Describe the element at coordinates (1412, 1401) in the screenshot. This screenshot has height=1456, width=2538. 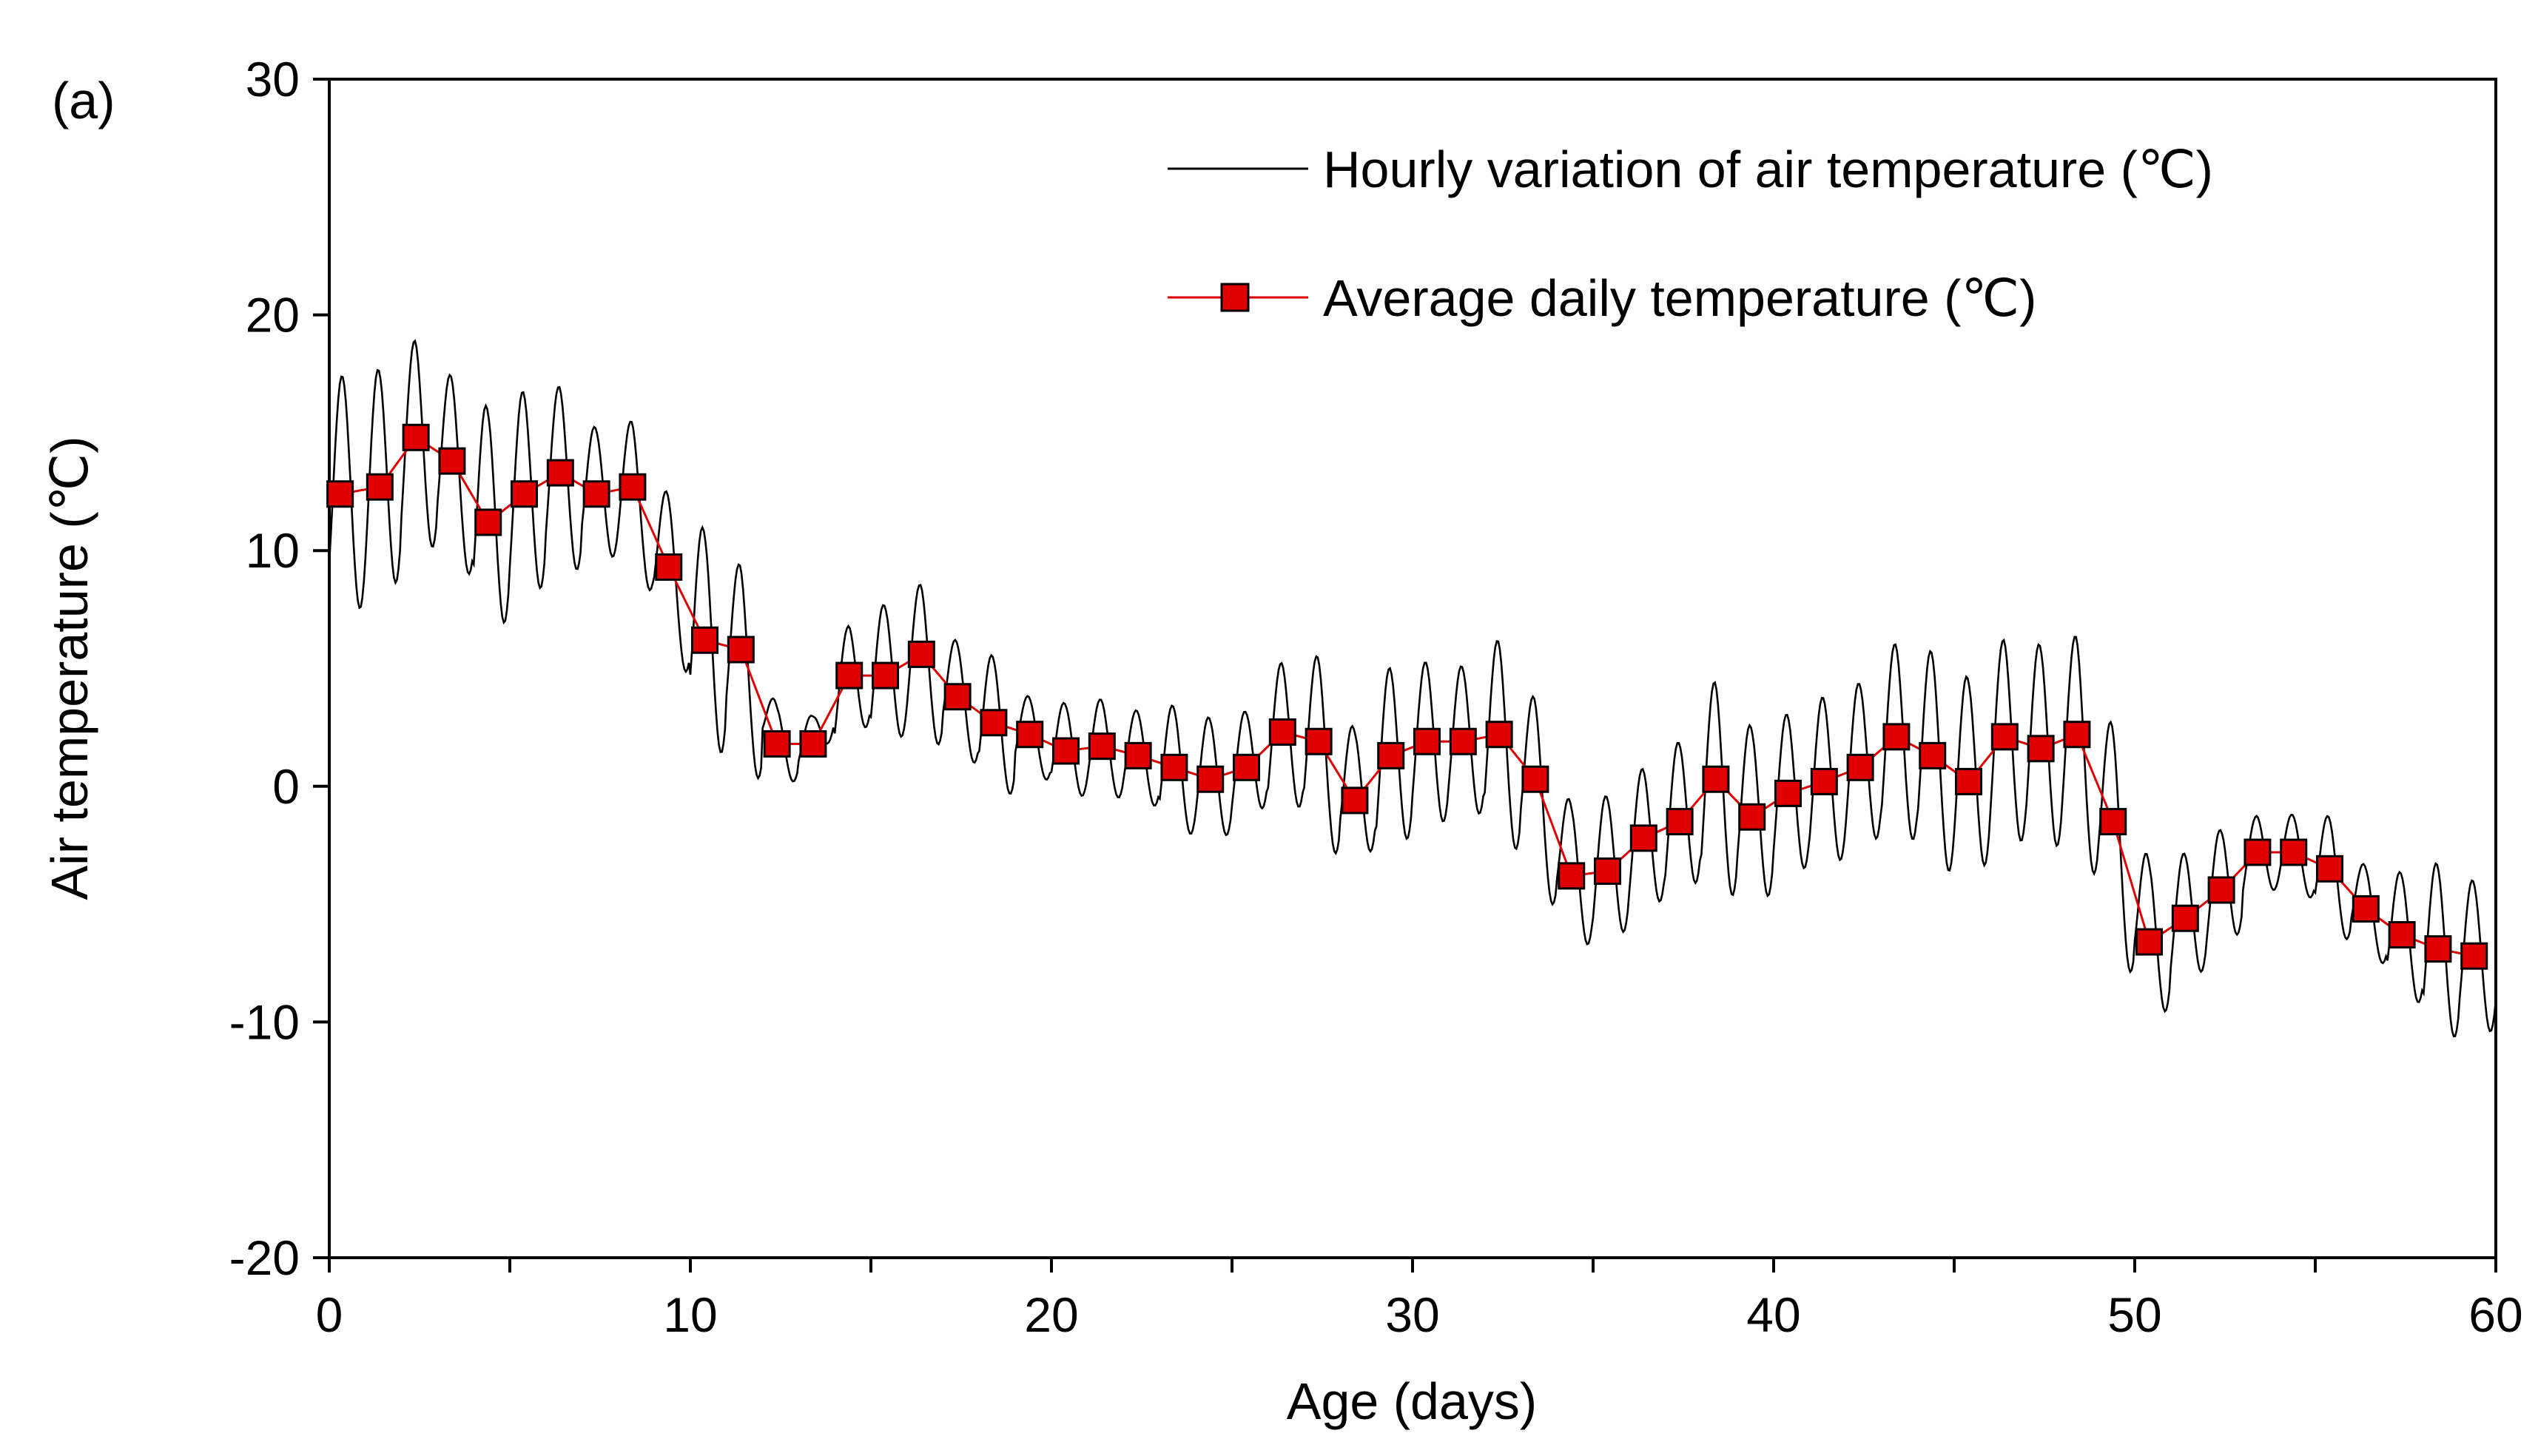
I see `x-axis-title: Age (days)` at that location.